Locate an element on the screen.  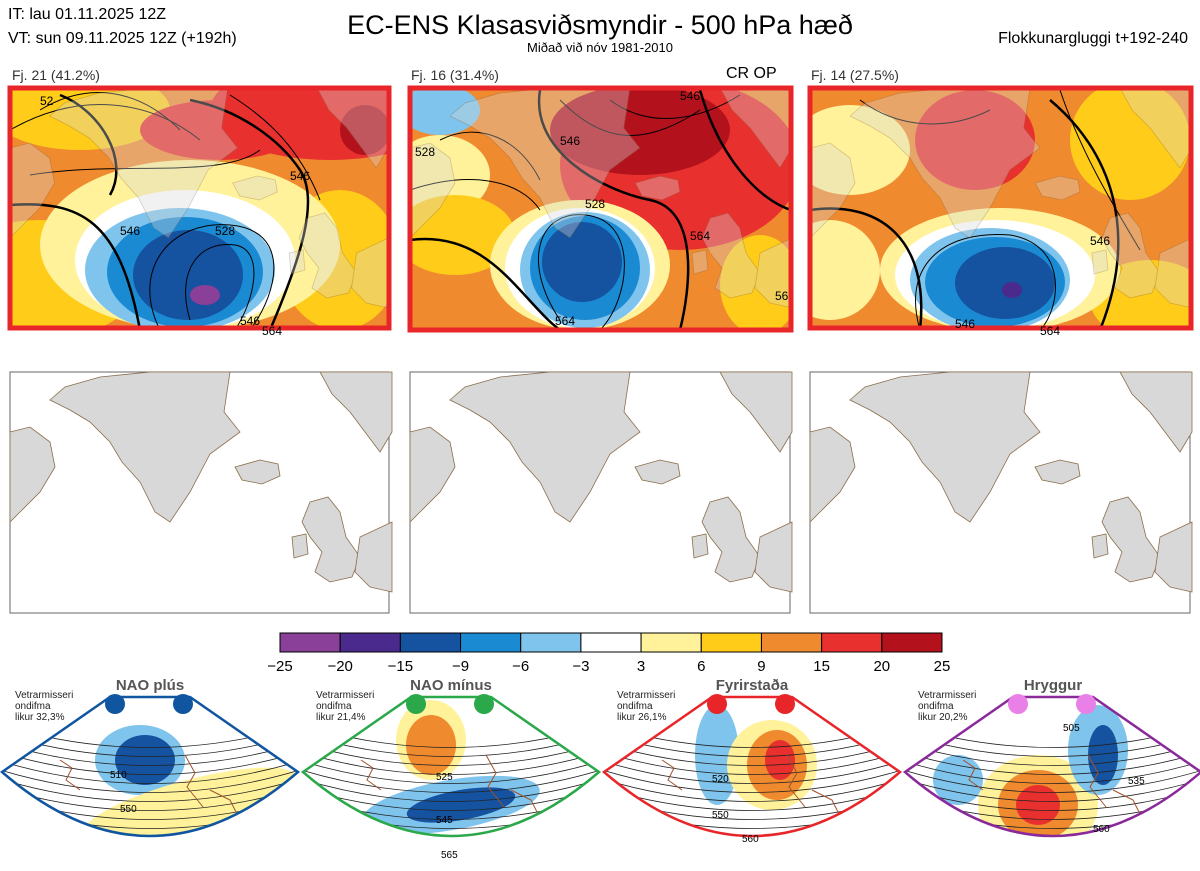
colorbar-tick: −15 is located at coordinates (400, 666).